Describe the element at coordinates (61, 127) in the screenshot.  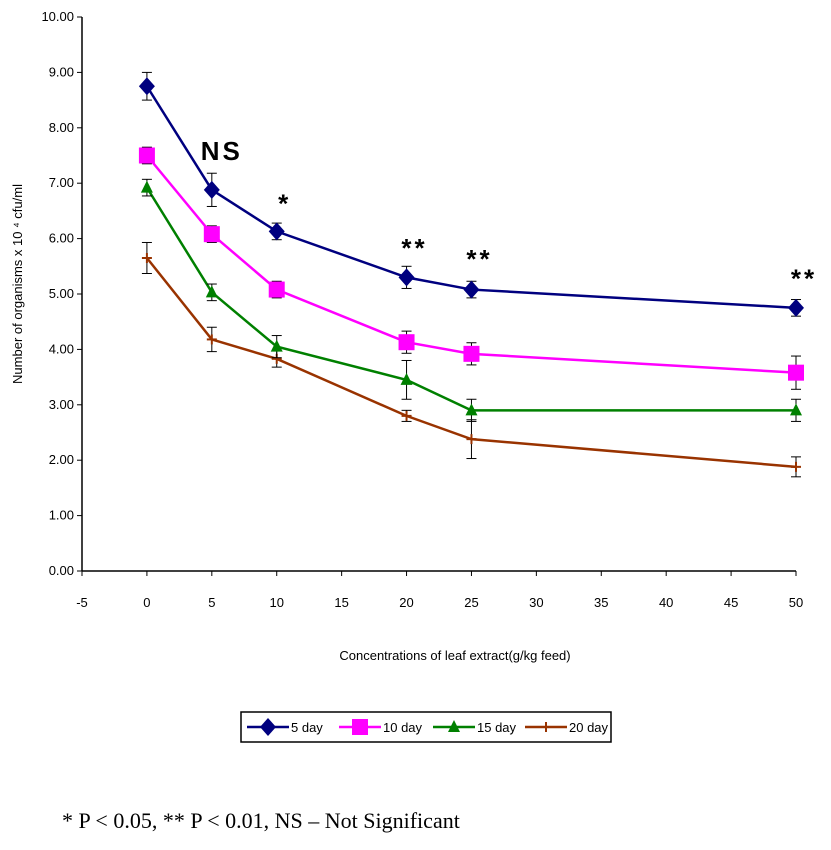
I see `y-tick-label: 8.00` at that location.